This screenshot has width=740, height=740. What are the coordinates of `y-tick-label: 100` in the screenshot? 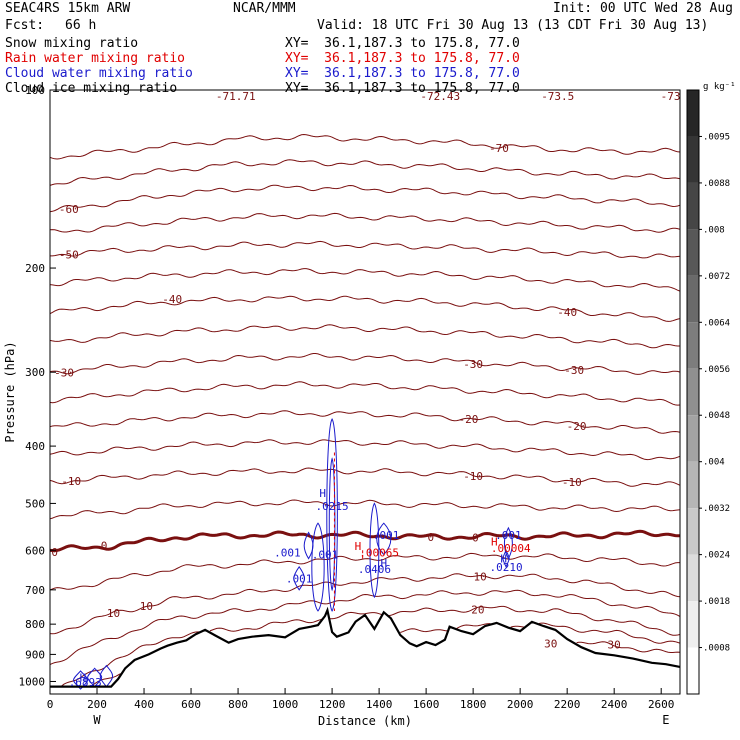 It's located at (35, 90).